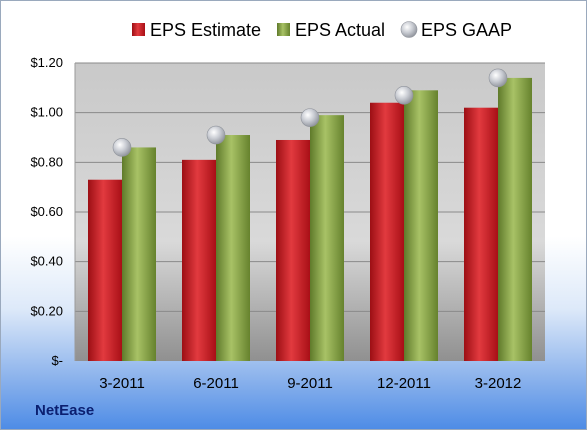 The height and width of the screenshot is (430, 587). I want to click on y-tick-label: $0.80, so click(46, 161).